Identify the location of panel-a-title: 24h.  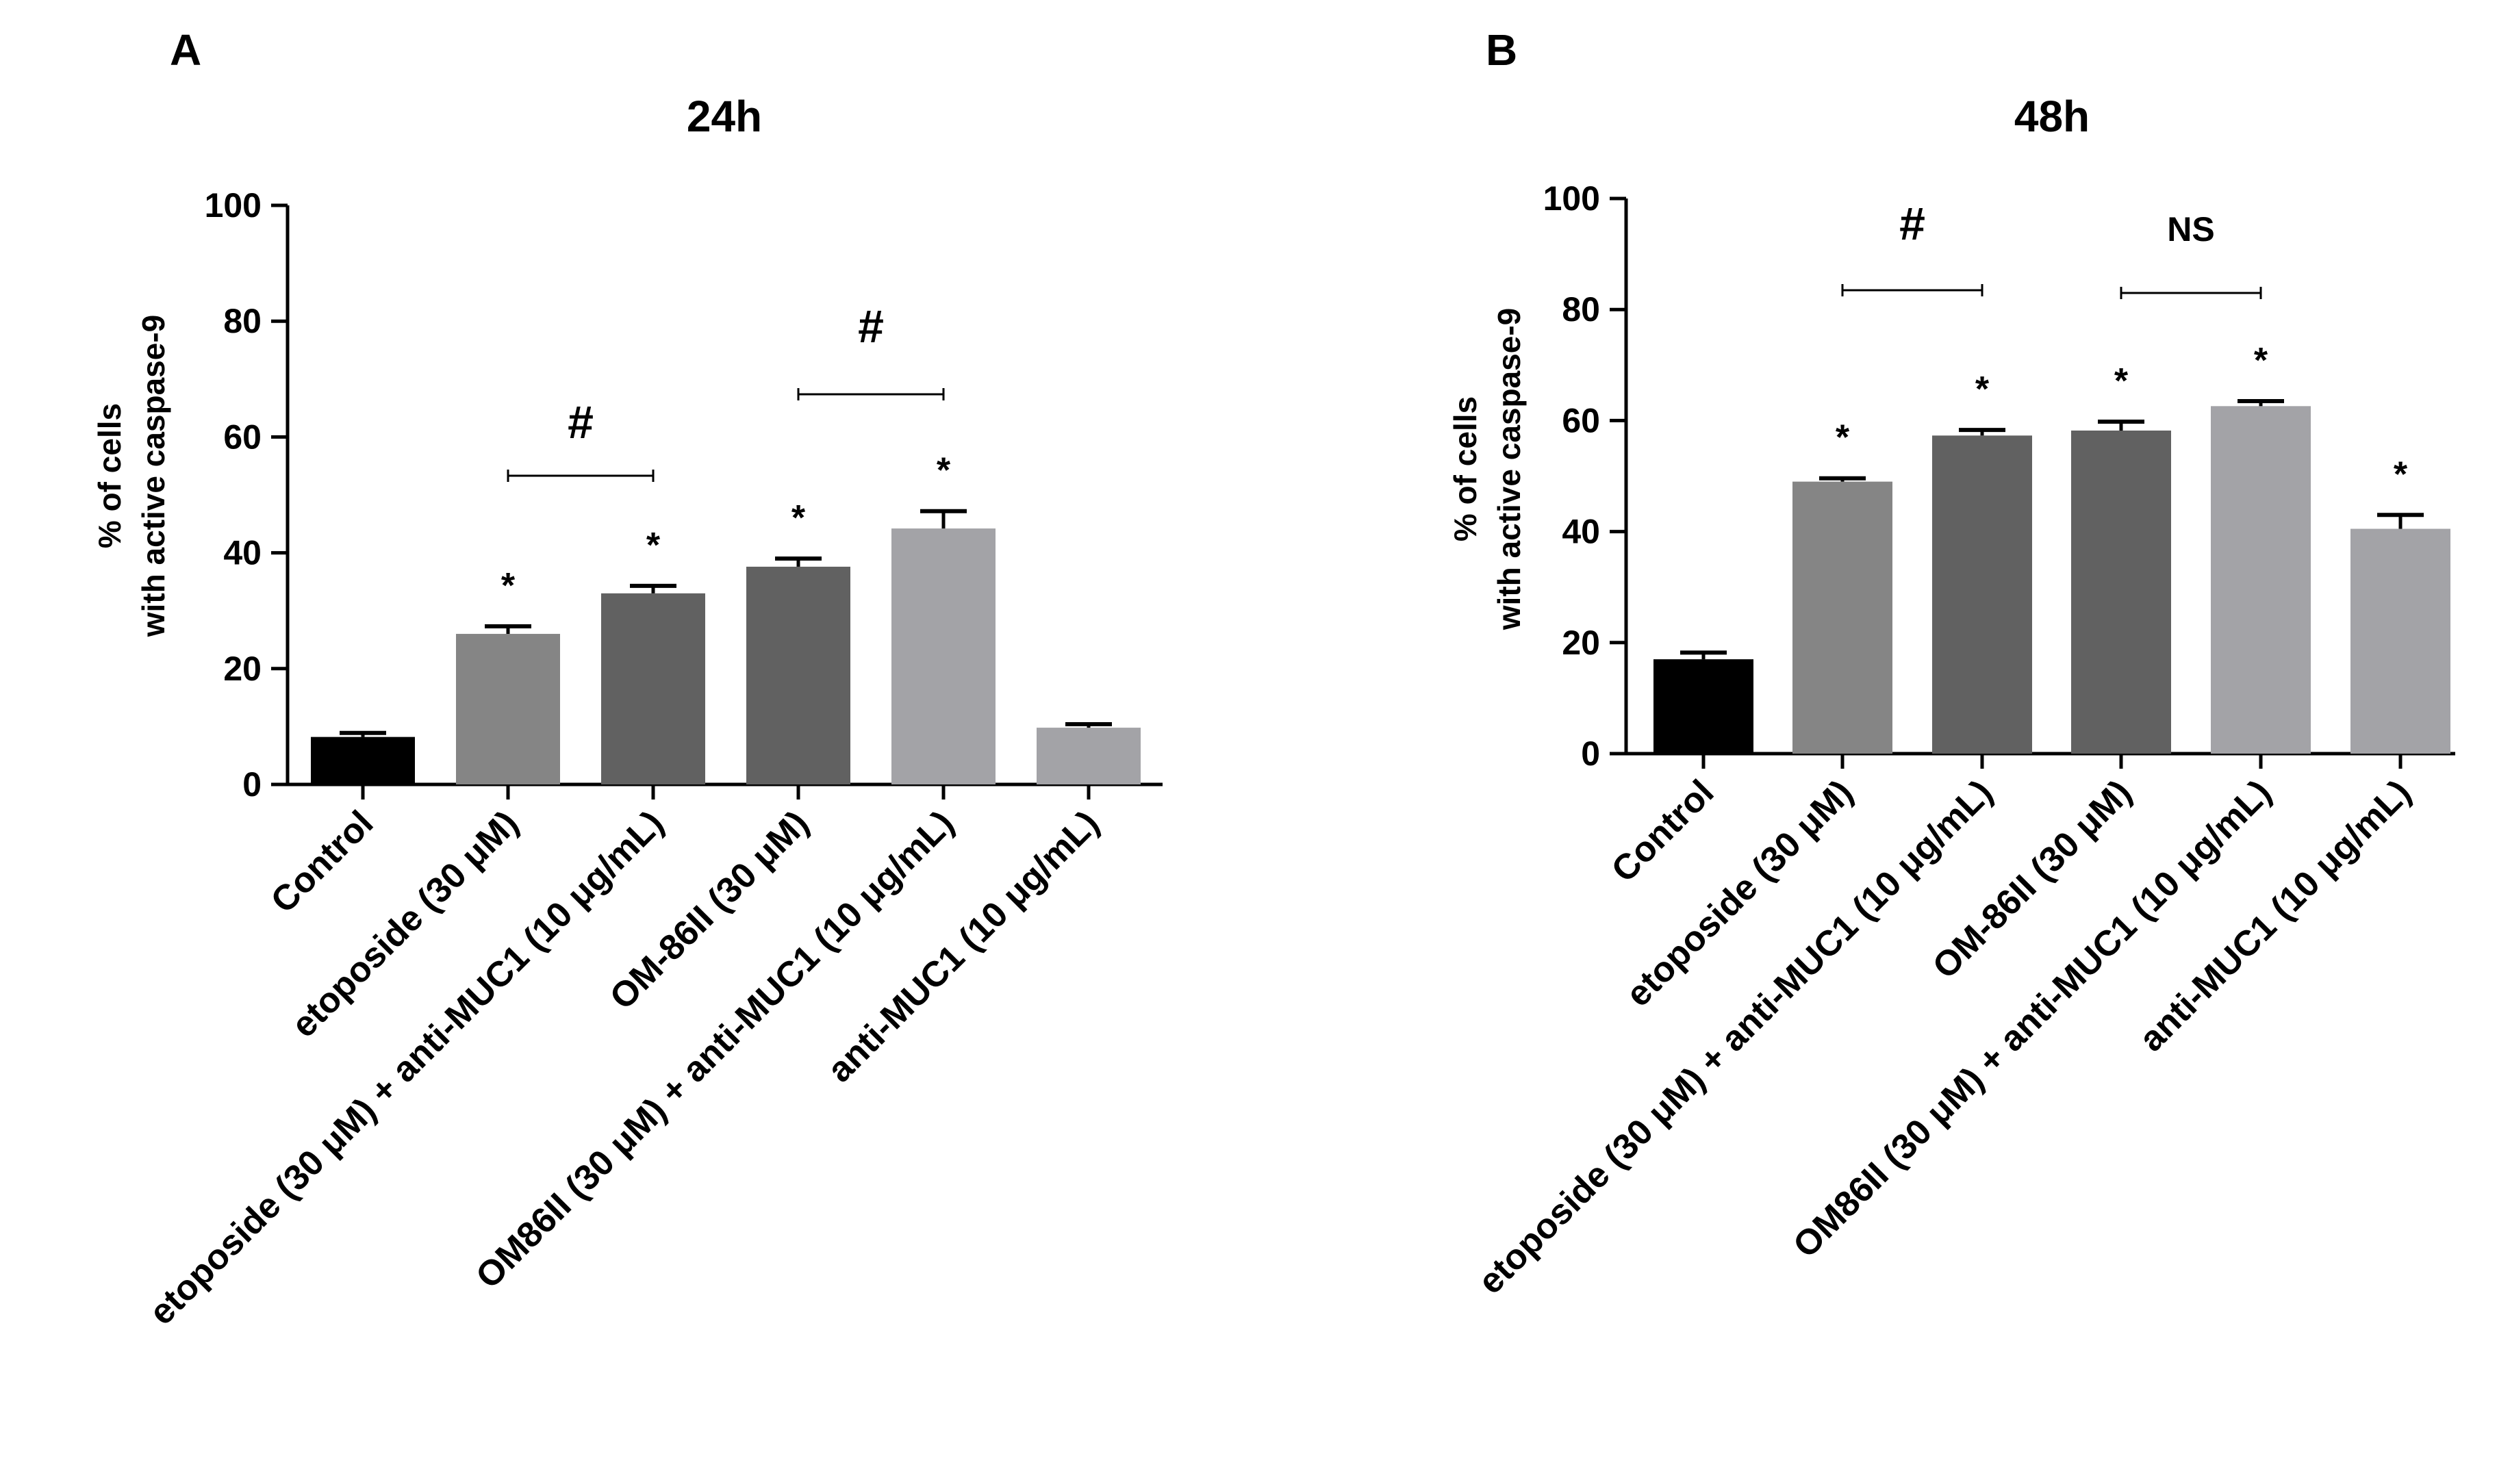
(724, 116).